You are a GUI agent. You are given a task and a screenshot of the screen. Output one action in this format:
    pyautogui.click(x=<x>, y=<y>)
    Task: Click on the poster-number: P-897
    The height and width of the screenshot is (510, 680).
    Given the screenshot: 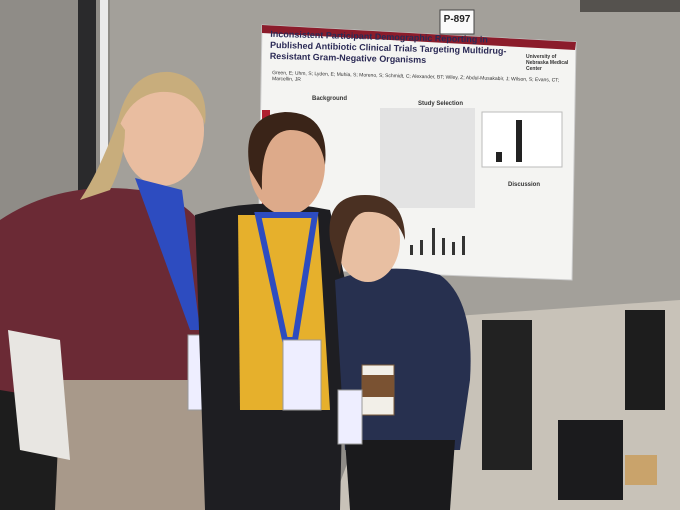 What is the action you would take?
    pyautogui.click(x=457, y=19)
    